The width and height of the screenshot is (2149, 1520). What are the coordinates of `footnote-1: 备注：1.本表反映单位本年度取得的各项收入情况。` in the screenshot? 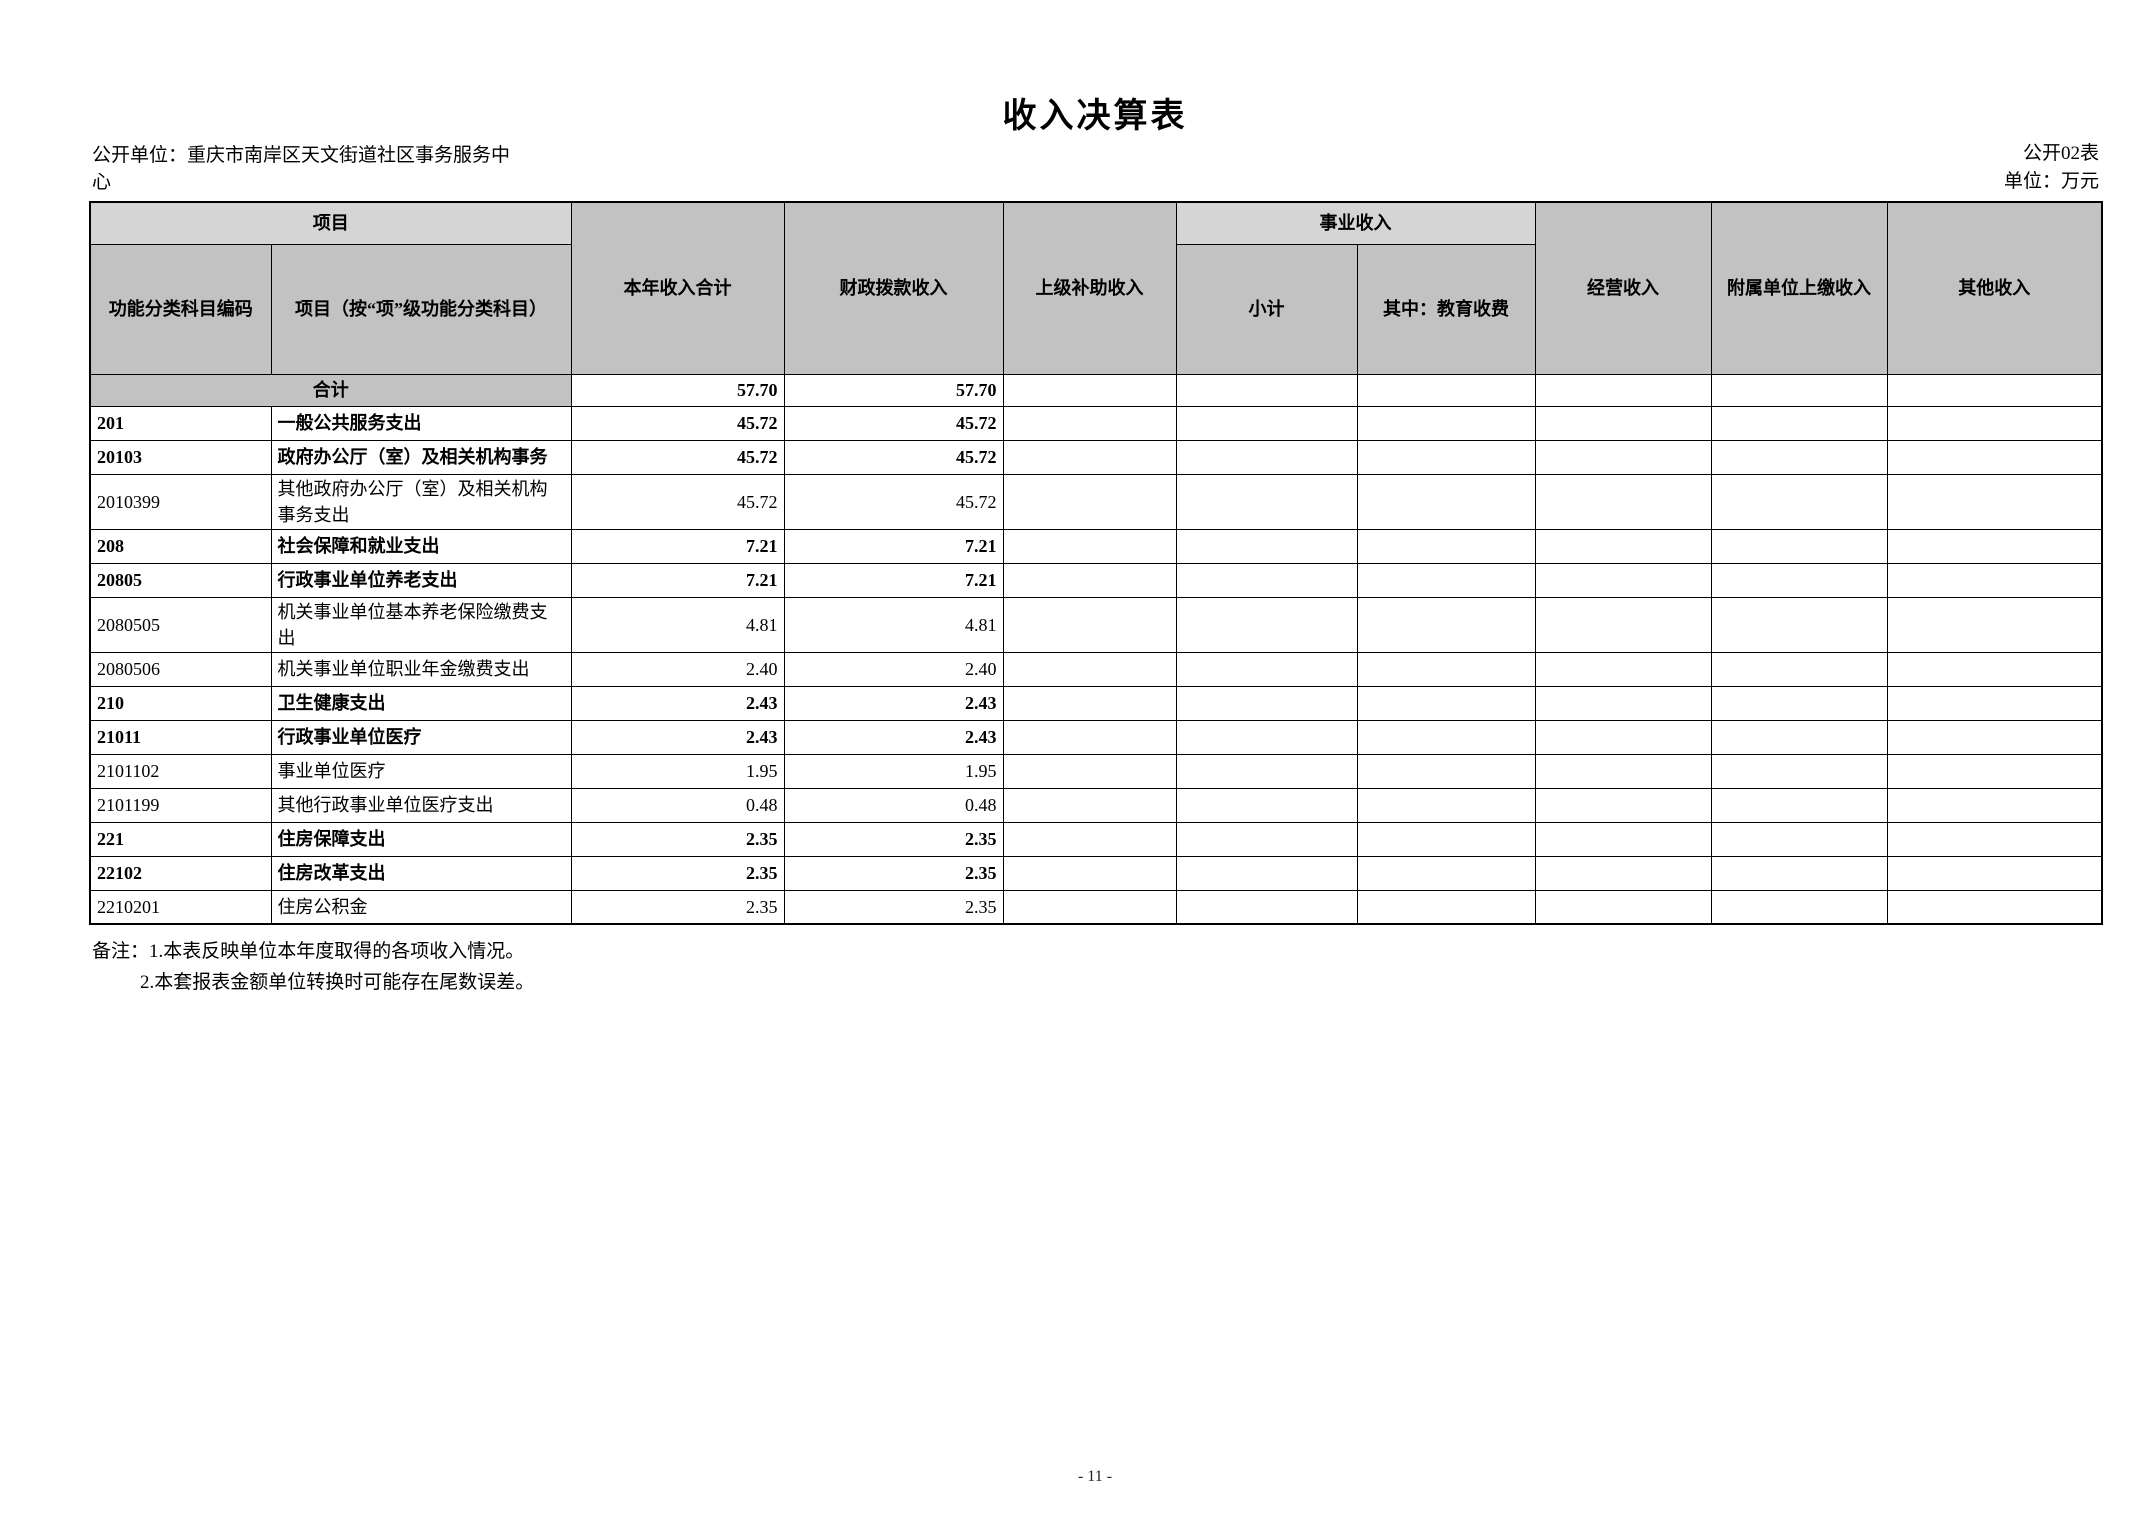 It's located at (308, 951).